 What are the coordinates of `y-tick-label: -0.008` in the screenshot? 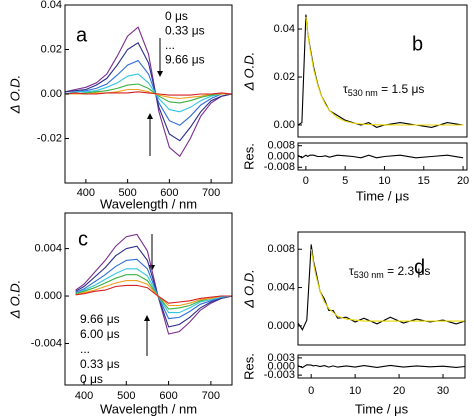 It's located at (279, 167).